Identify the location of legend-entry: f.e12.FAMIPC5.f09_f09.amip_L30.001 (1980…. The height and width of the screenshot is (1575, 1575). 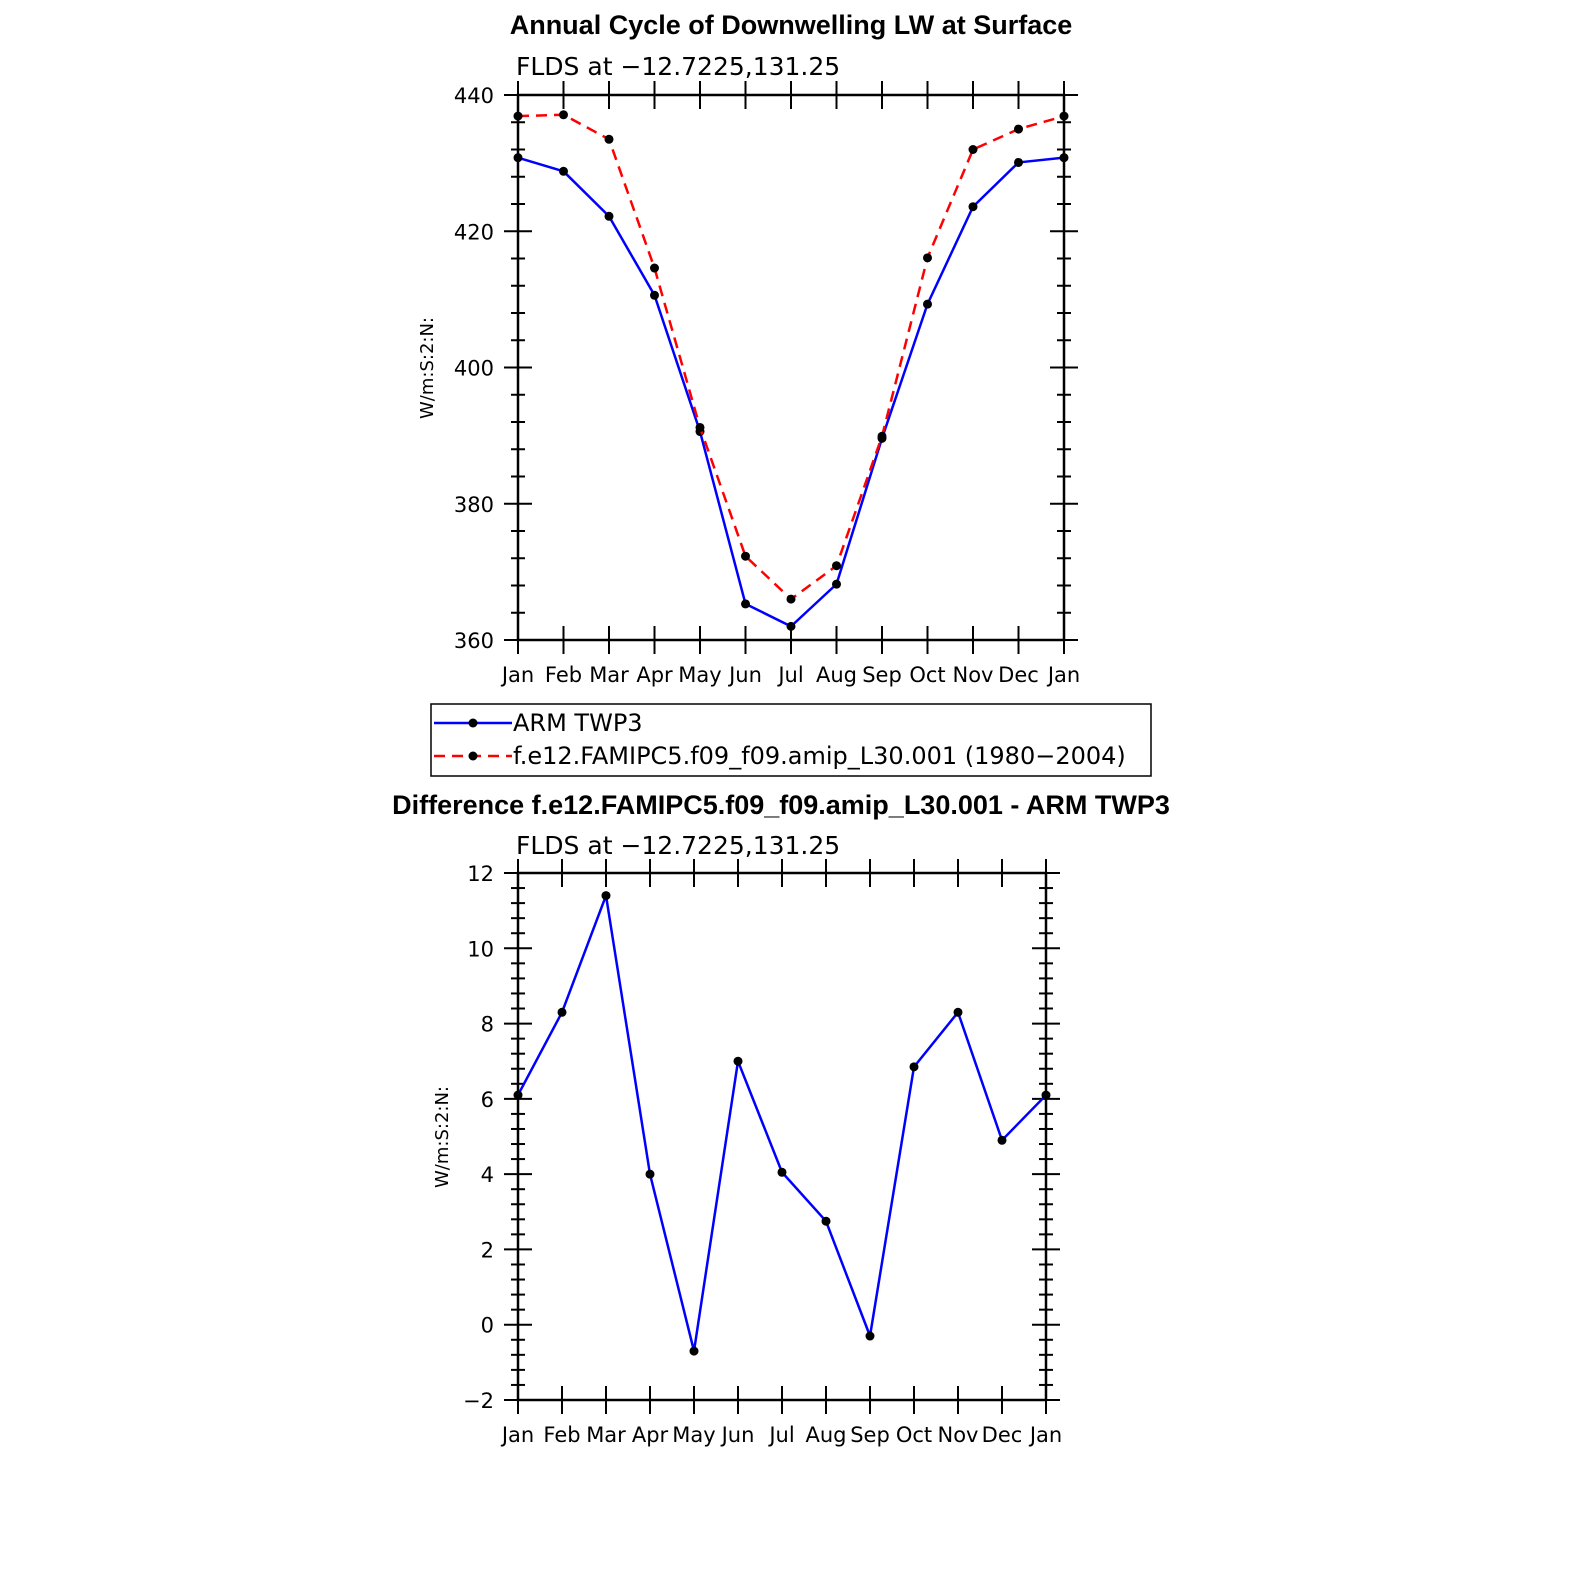
(780, 756).